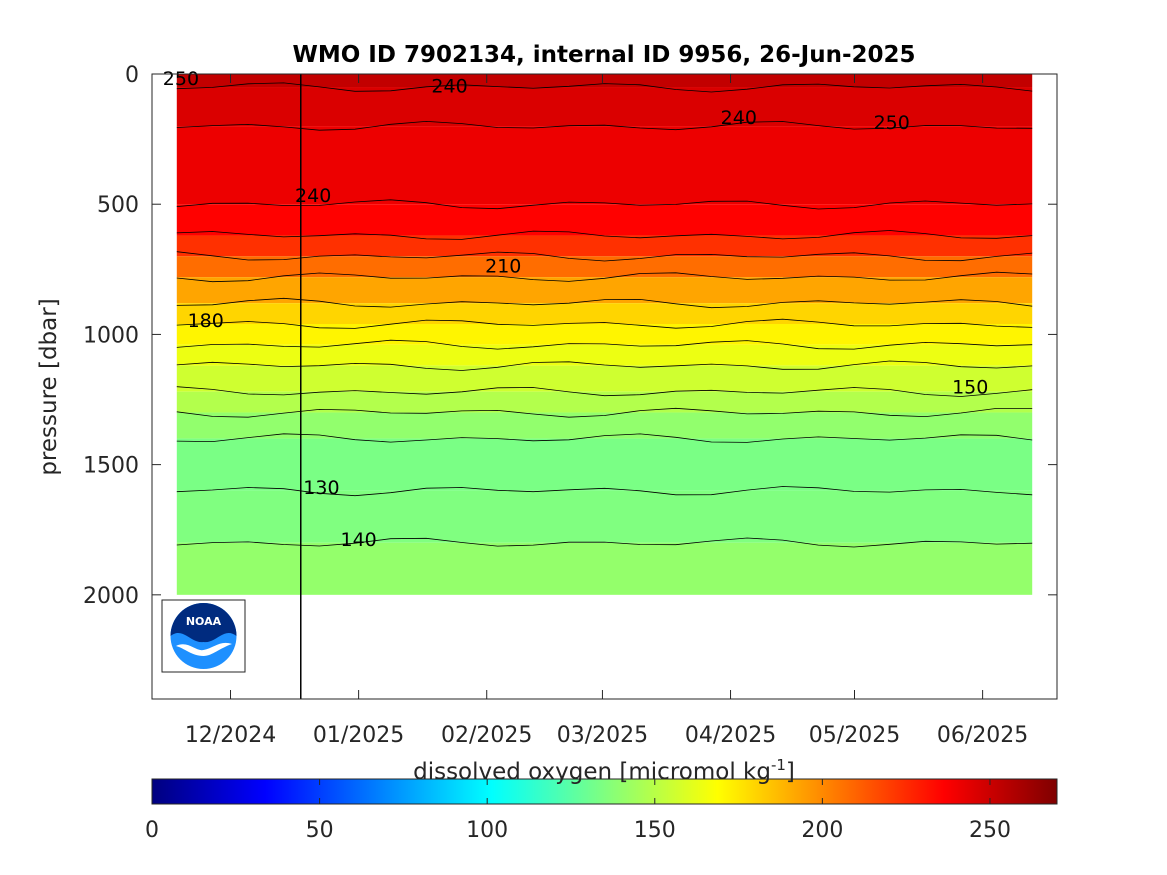 This screenshot has width=1167, height=875. Describe the element at coordinates (655, 830) in the screenshot. I see `colorbar-tick-label: 150` at that location.